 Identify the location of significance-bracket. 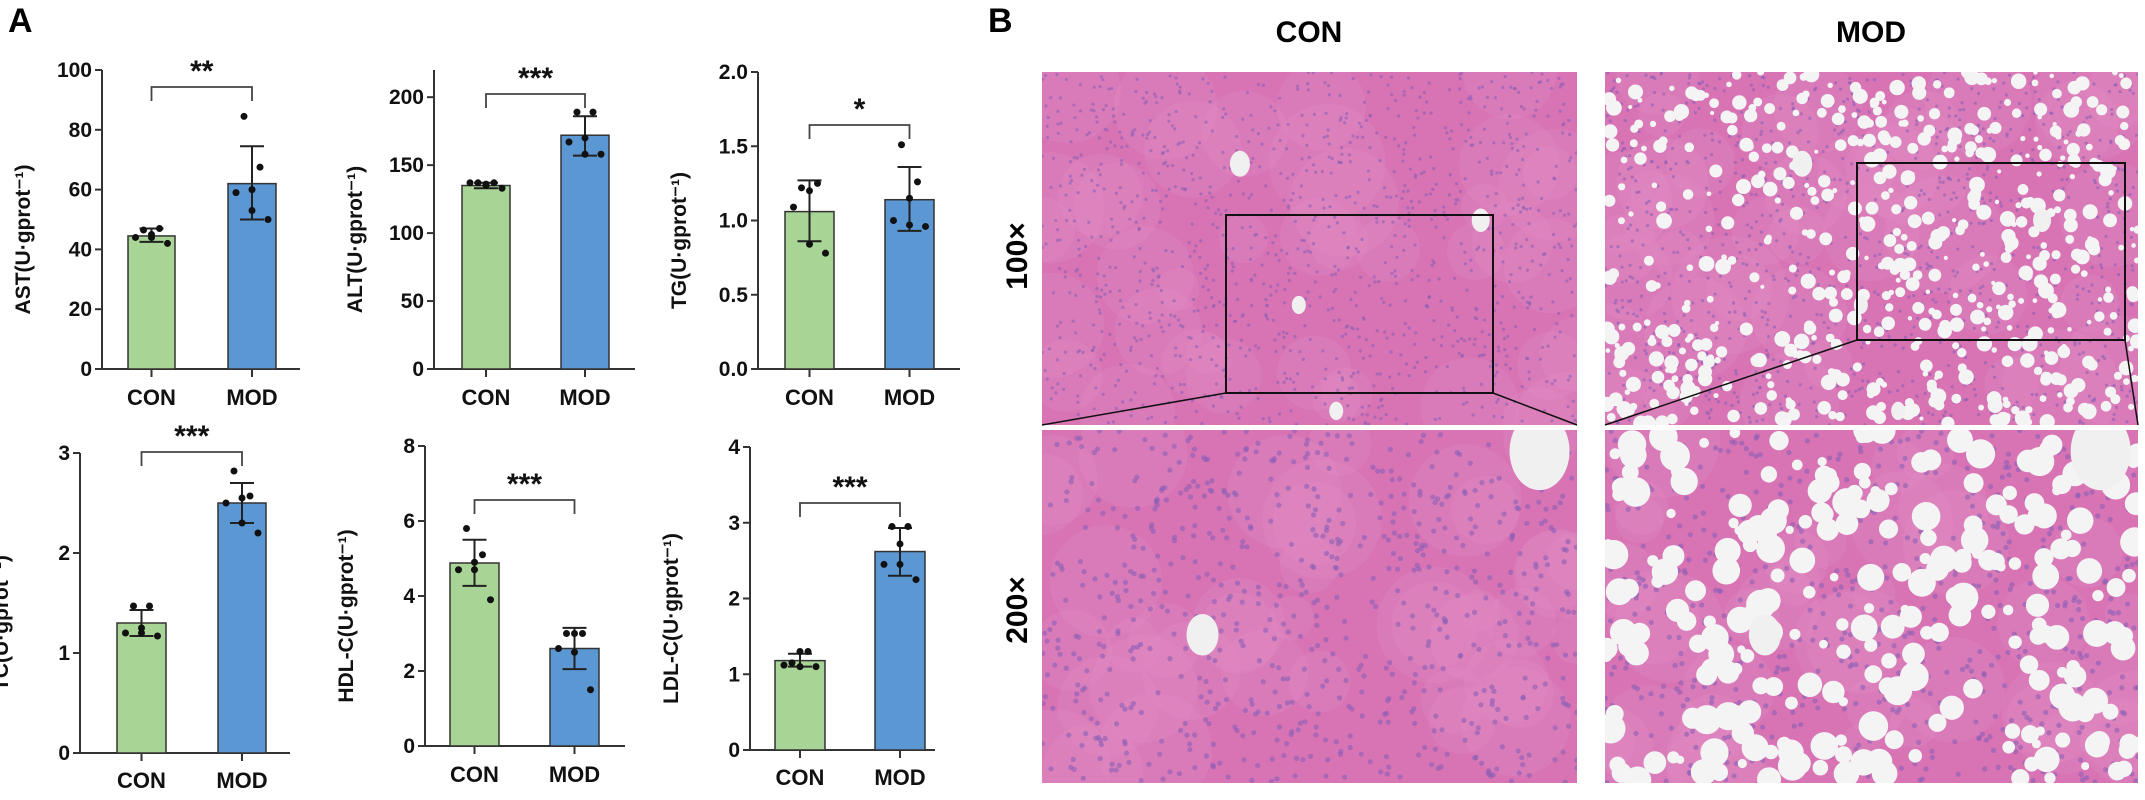
(535, 100).